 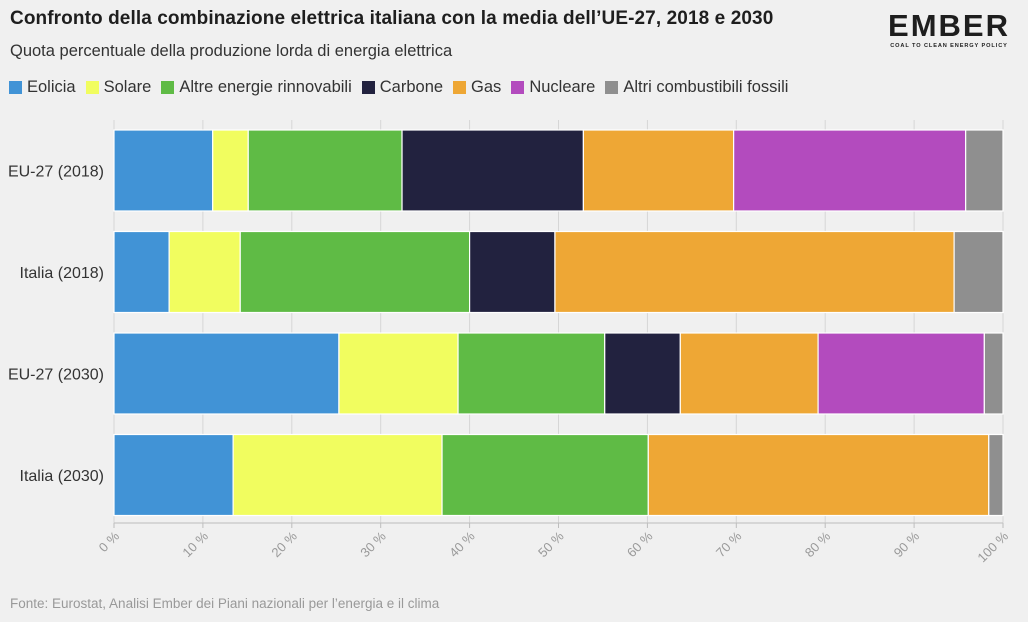 I want to click on x-tick-label: 0 %, so click(x=109, y=541).